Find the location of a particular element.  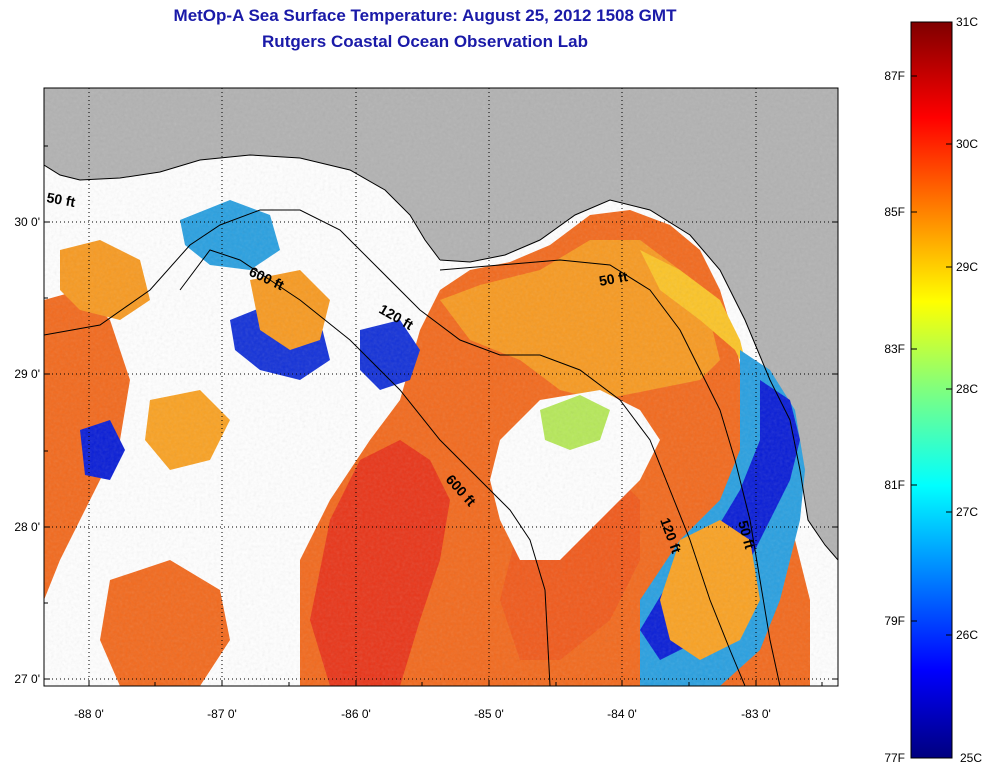

lat-tick-label: 29 0' is located at coordinates (27, 374).